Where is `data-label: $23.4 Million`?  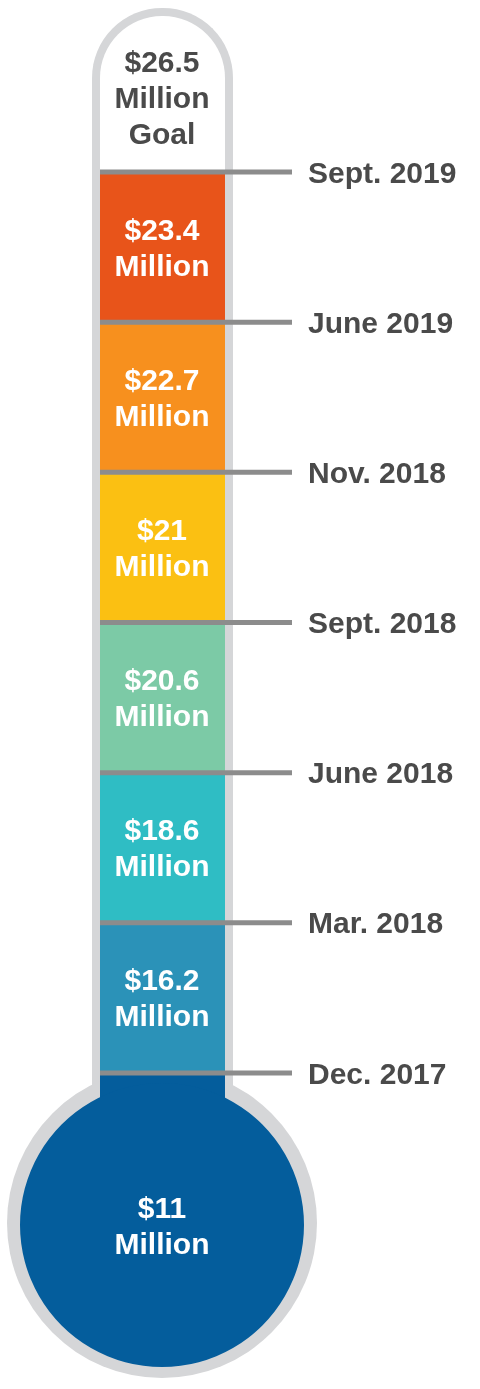 data-label: $23.4 Million is located at coordinates (162, 247).